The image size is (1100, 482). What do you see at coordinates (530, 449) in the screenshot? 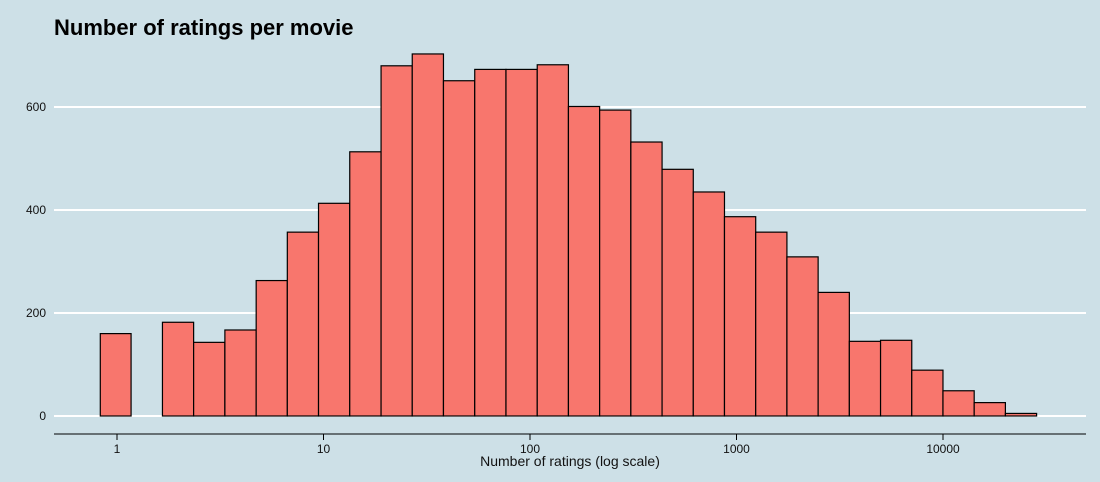
I see `x-tick-label: 100` at bounding box center [530, 449].